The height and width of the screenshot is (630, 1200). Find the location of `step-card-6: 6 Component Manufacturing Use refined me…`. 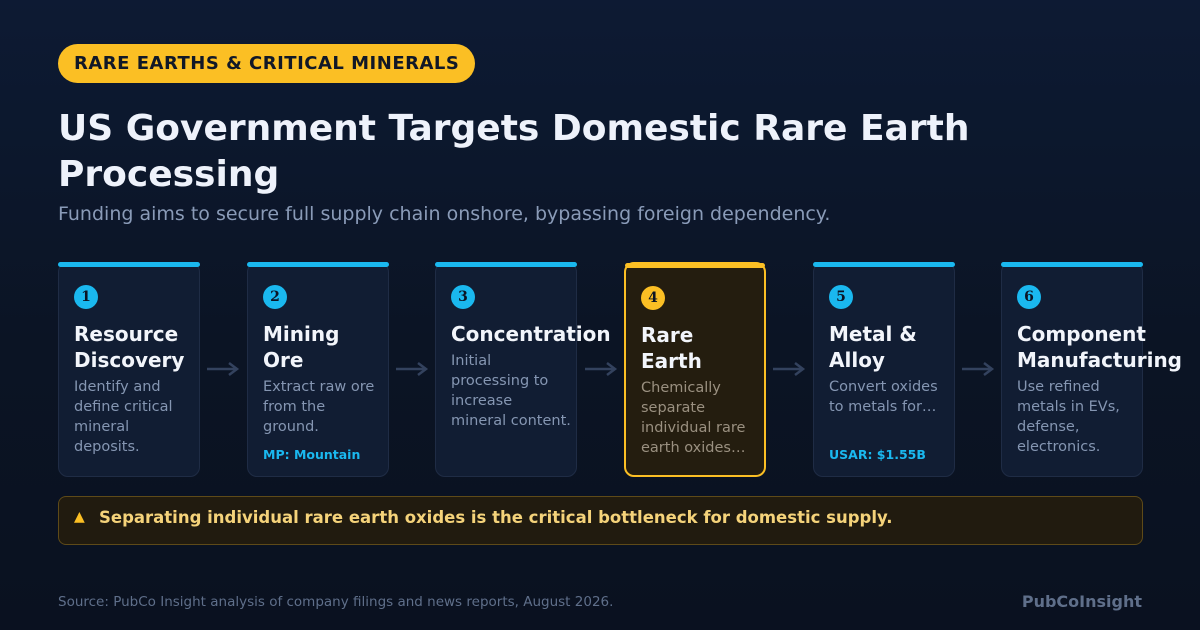

step-card-6: 6 Component Manufacturing Use refined me… is located at coordinates (1091, 369).